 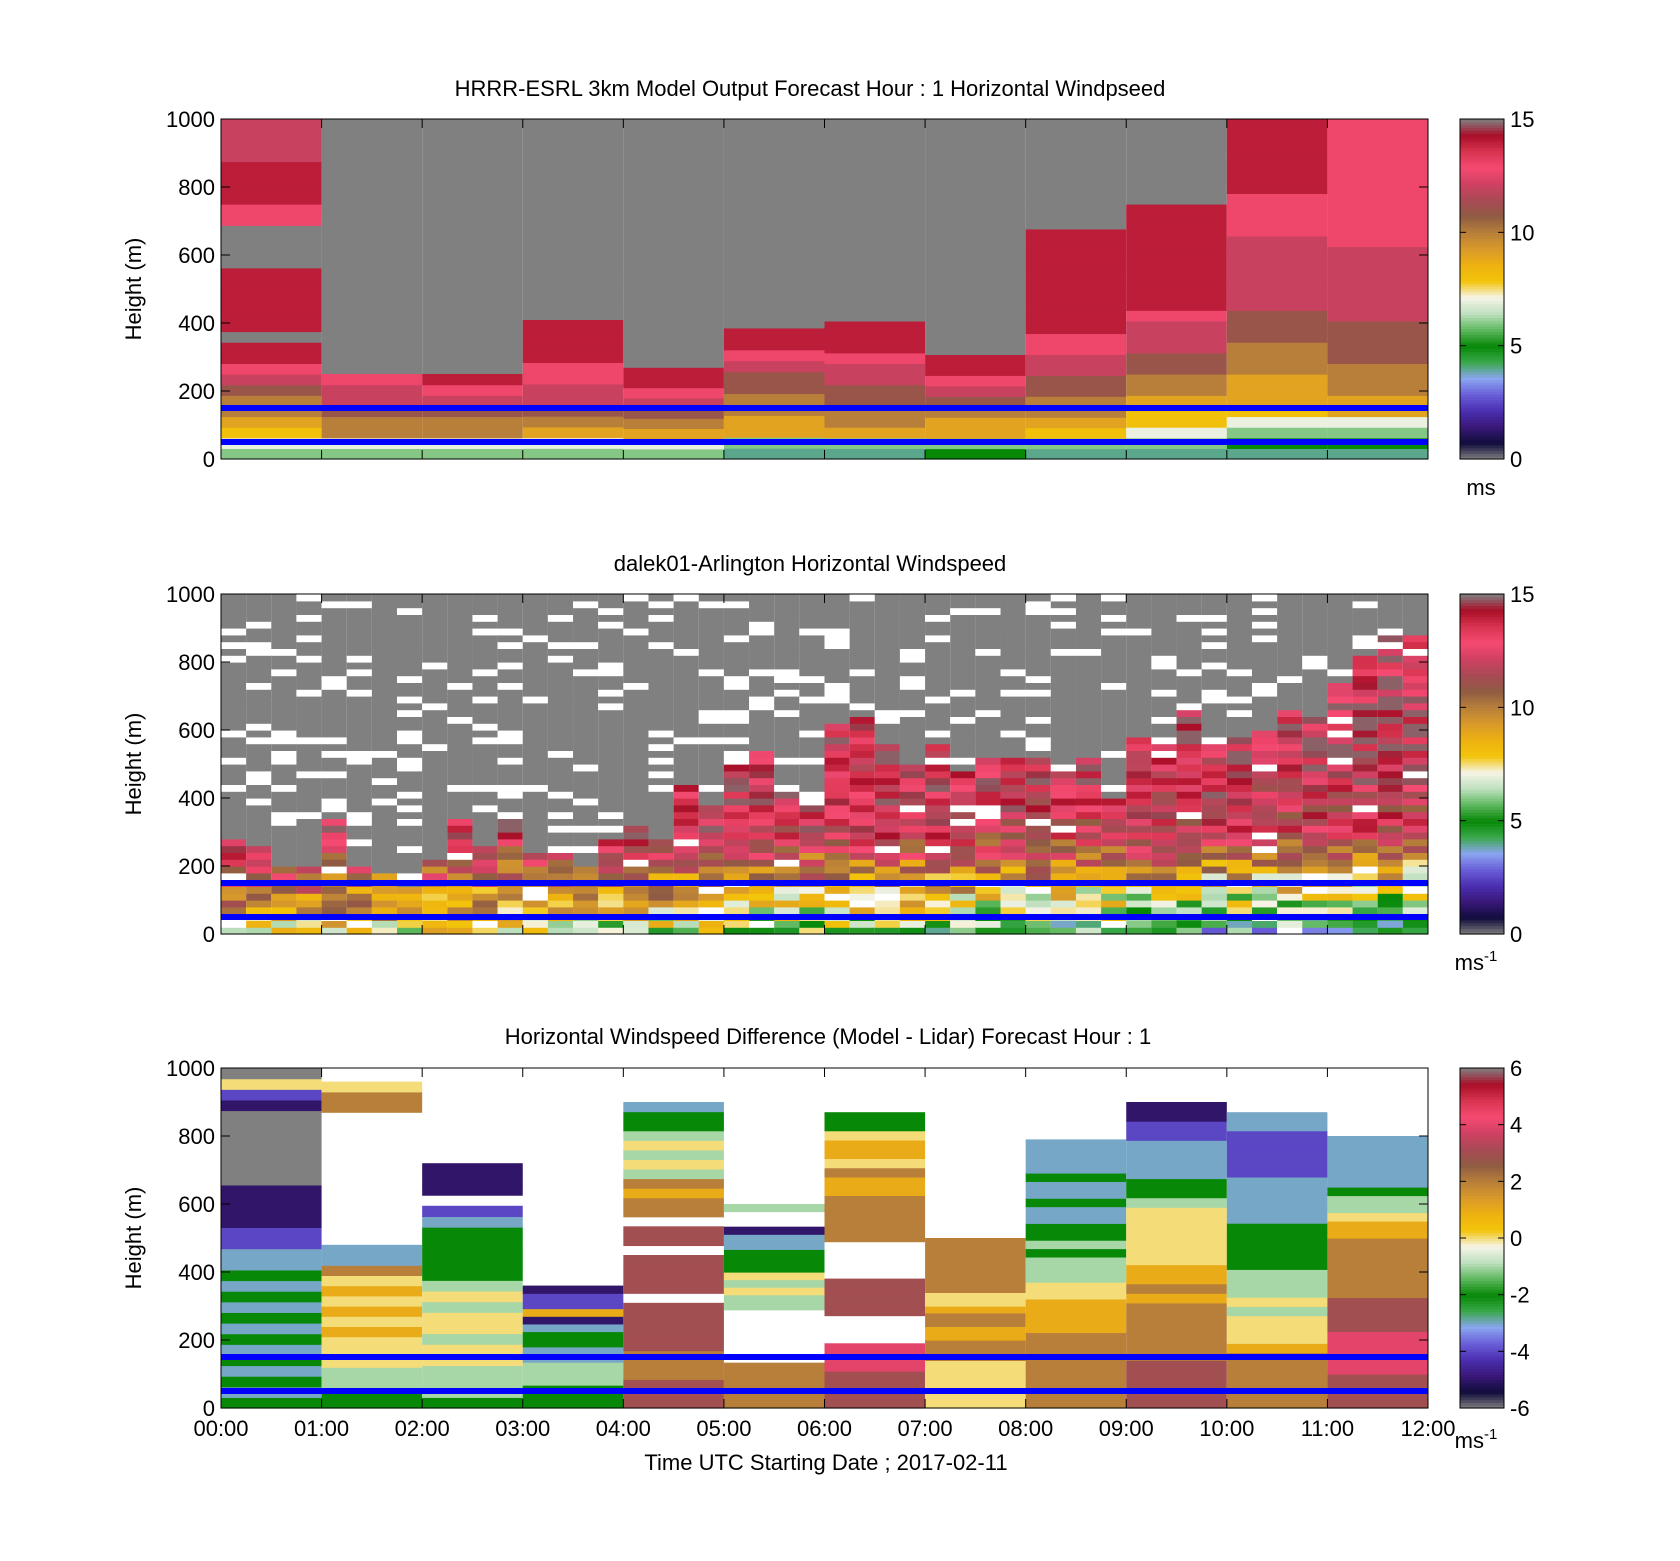 I want to click on colorbar-tick-label: 5, so click(x=1516, y=346).